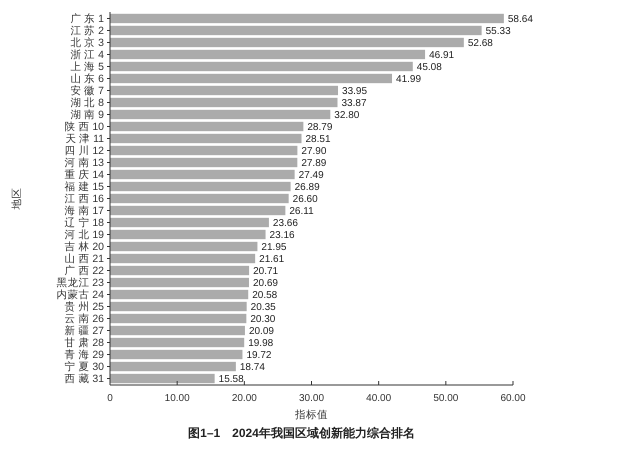  I want to click on y-tick-label: 湖 南 9, so click(87, 115).